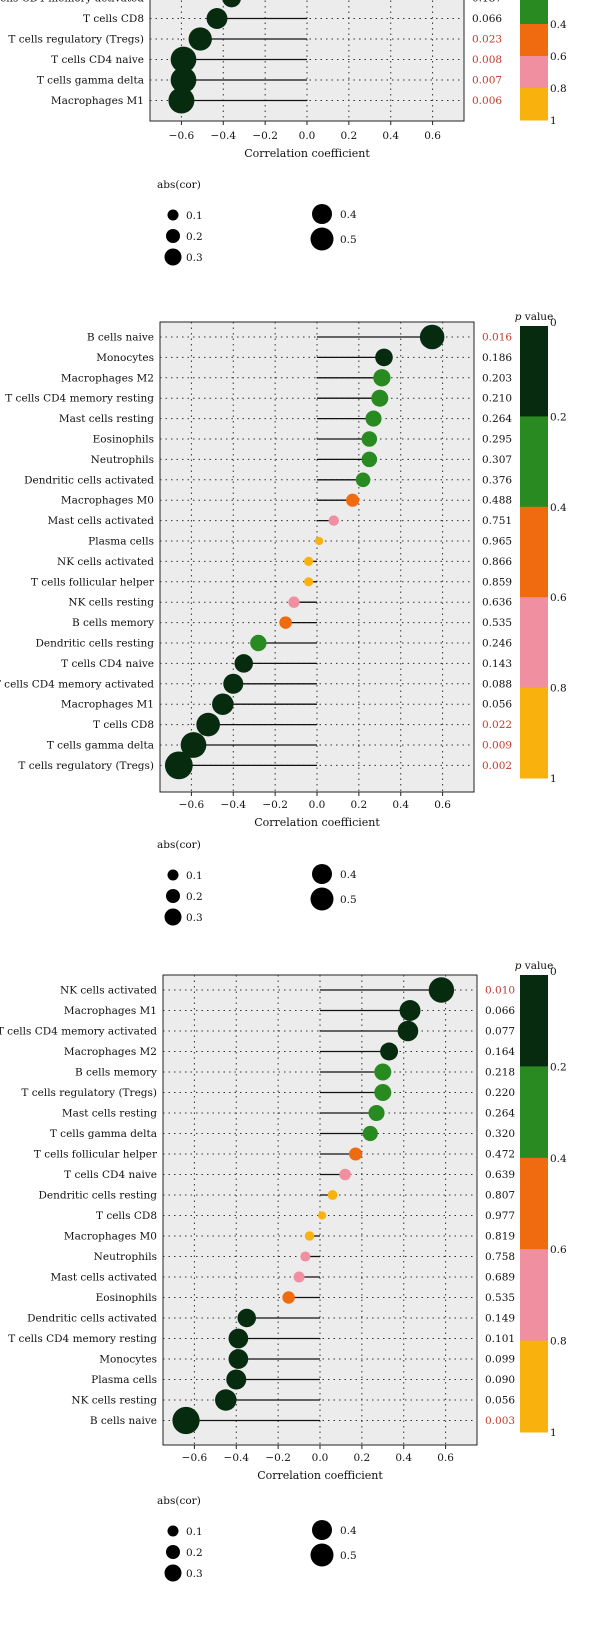 This screenshot has height=1641, width=598. I want to click on row-pvalue-6: 0.307, so click(497, 460).